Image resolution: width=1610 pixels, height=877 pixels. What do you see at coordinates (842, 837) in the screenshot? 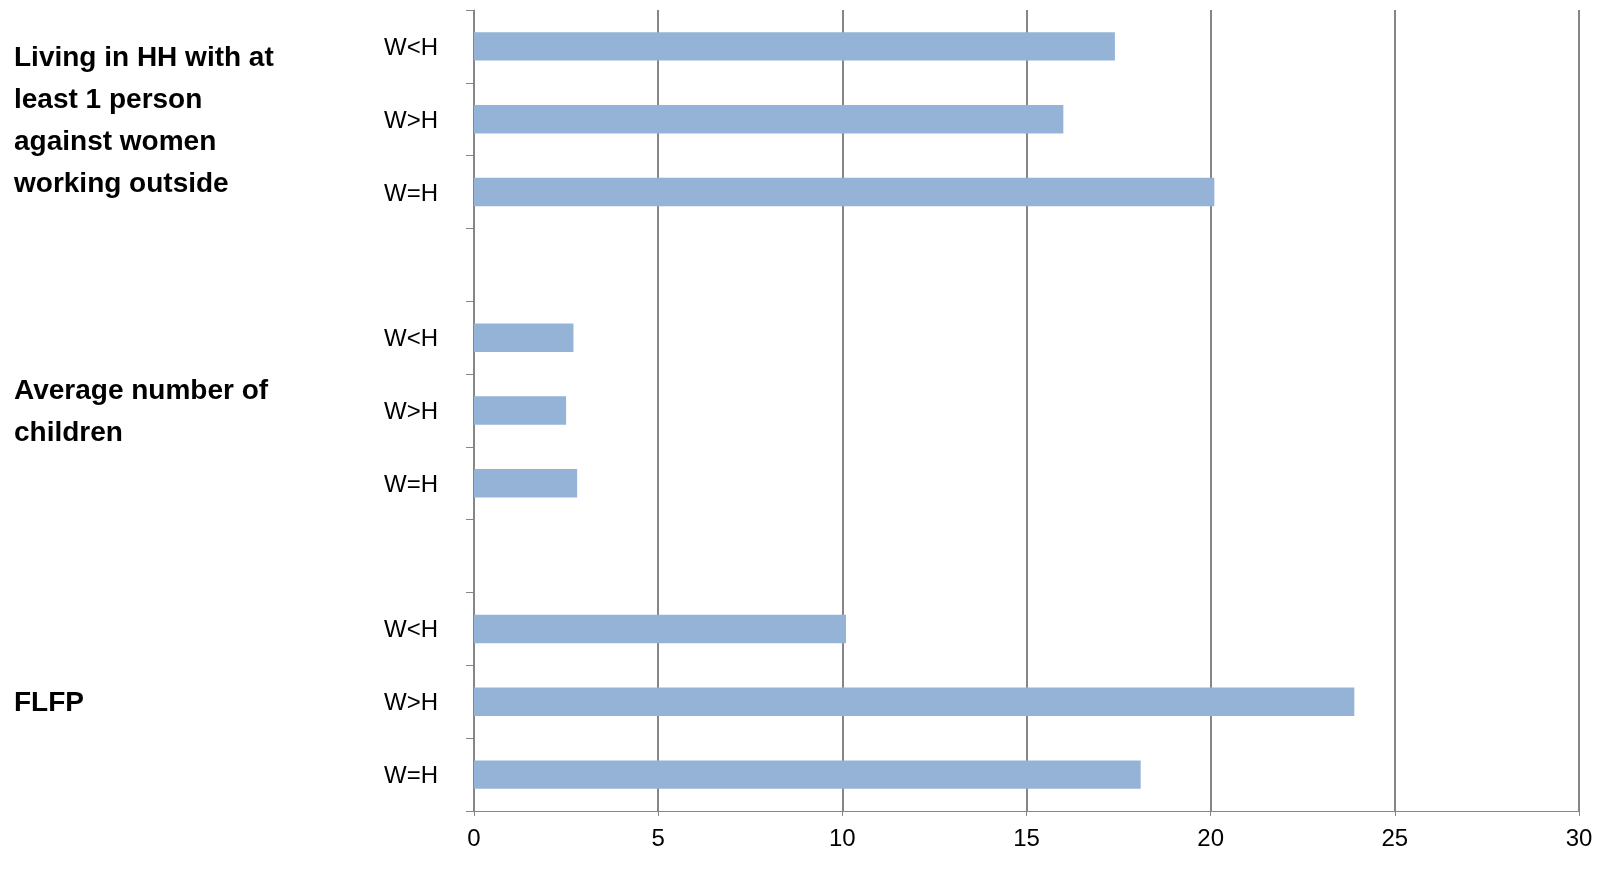
I see `x-tick-label: 10` at bounding box center [842, 837].